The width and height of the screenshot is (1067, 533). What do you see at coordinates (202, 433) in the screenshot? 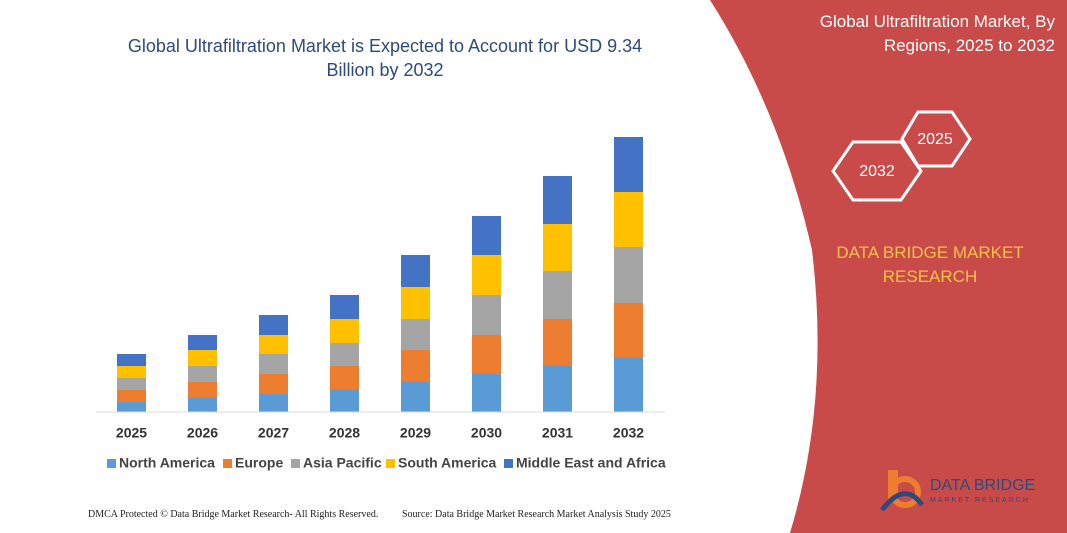
I see `x-tick-label: 2026` at bounding box center [202, 433].